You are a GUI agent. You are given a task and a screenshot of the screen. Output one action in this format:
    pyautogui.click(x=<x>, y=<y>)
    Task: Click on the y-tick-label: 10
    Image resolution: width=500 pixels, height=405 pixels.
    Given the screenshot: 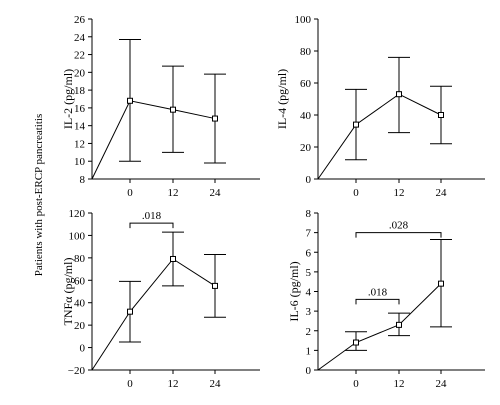 What is the action you would take?
    pyautogui.click(x=80, y=162)
    